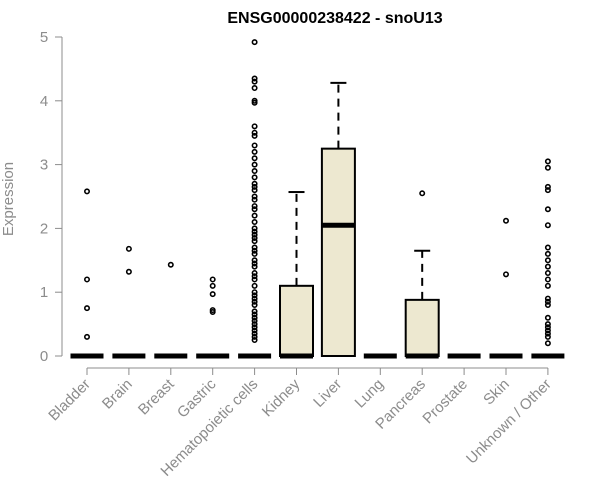 The image size is (600, 500). Describe the element at coordinates (327, 393) in the screenshot. I see `x-tick-label: Liver` at that location.